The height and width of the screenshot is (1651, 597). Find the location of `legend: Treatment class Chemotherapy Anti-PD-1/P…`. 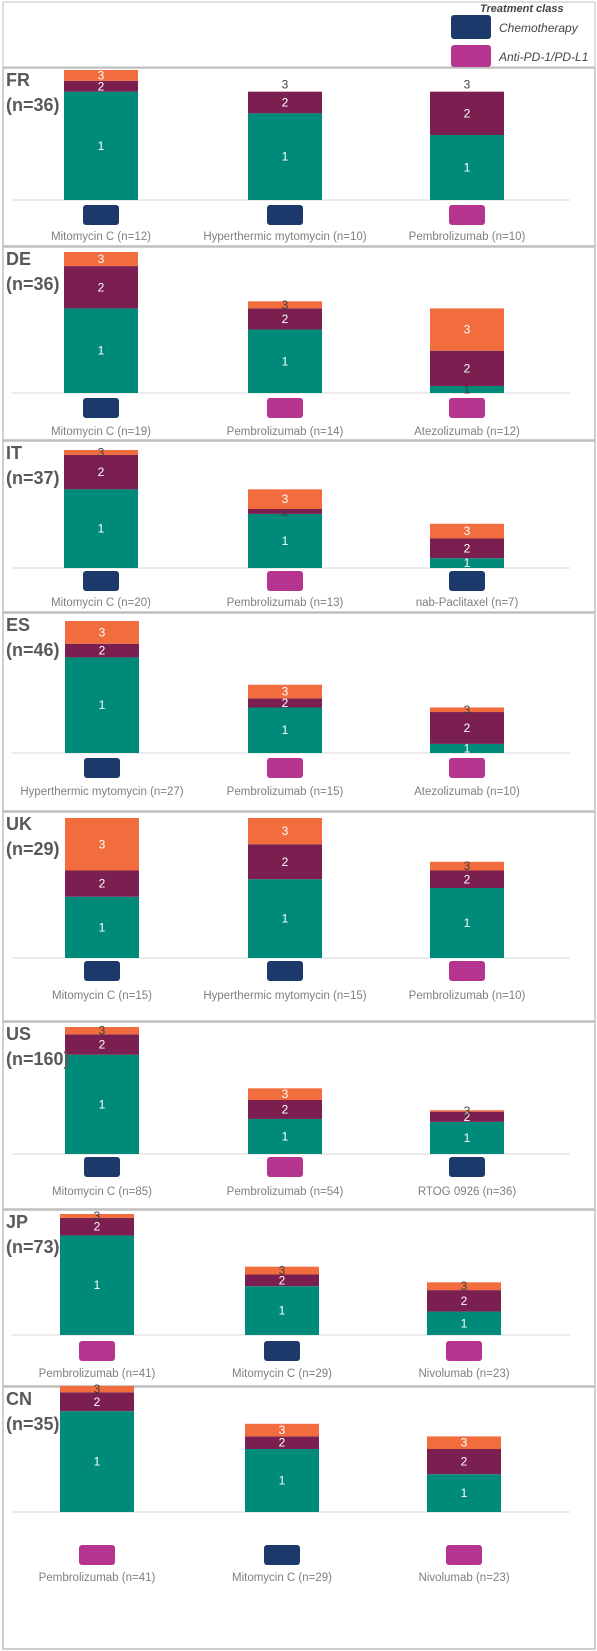

legend: Treatment class Chemotherapy Anti-PD-1/P… is located at coordinates (299, 34).